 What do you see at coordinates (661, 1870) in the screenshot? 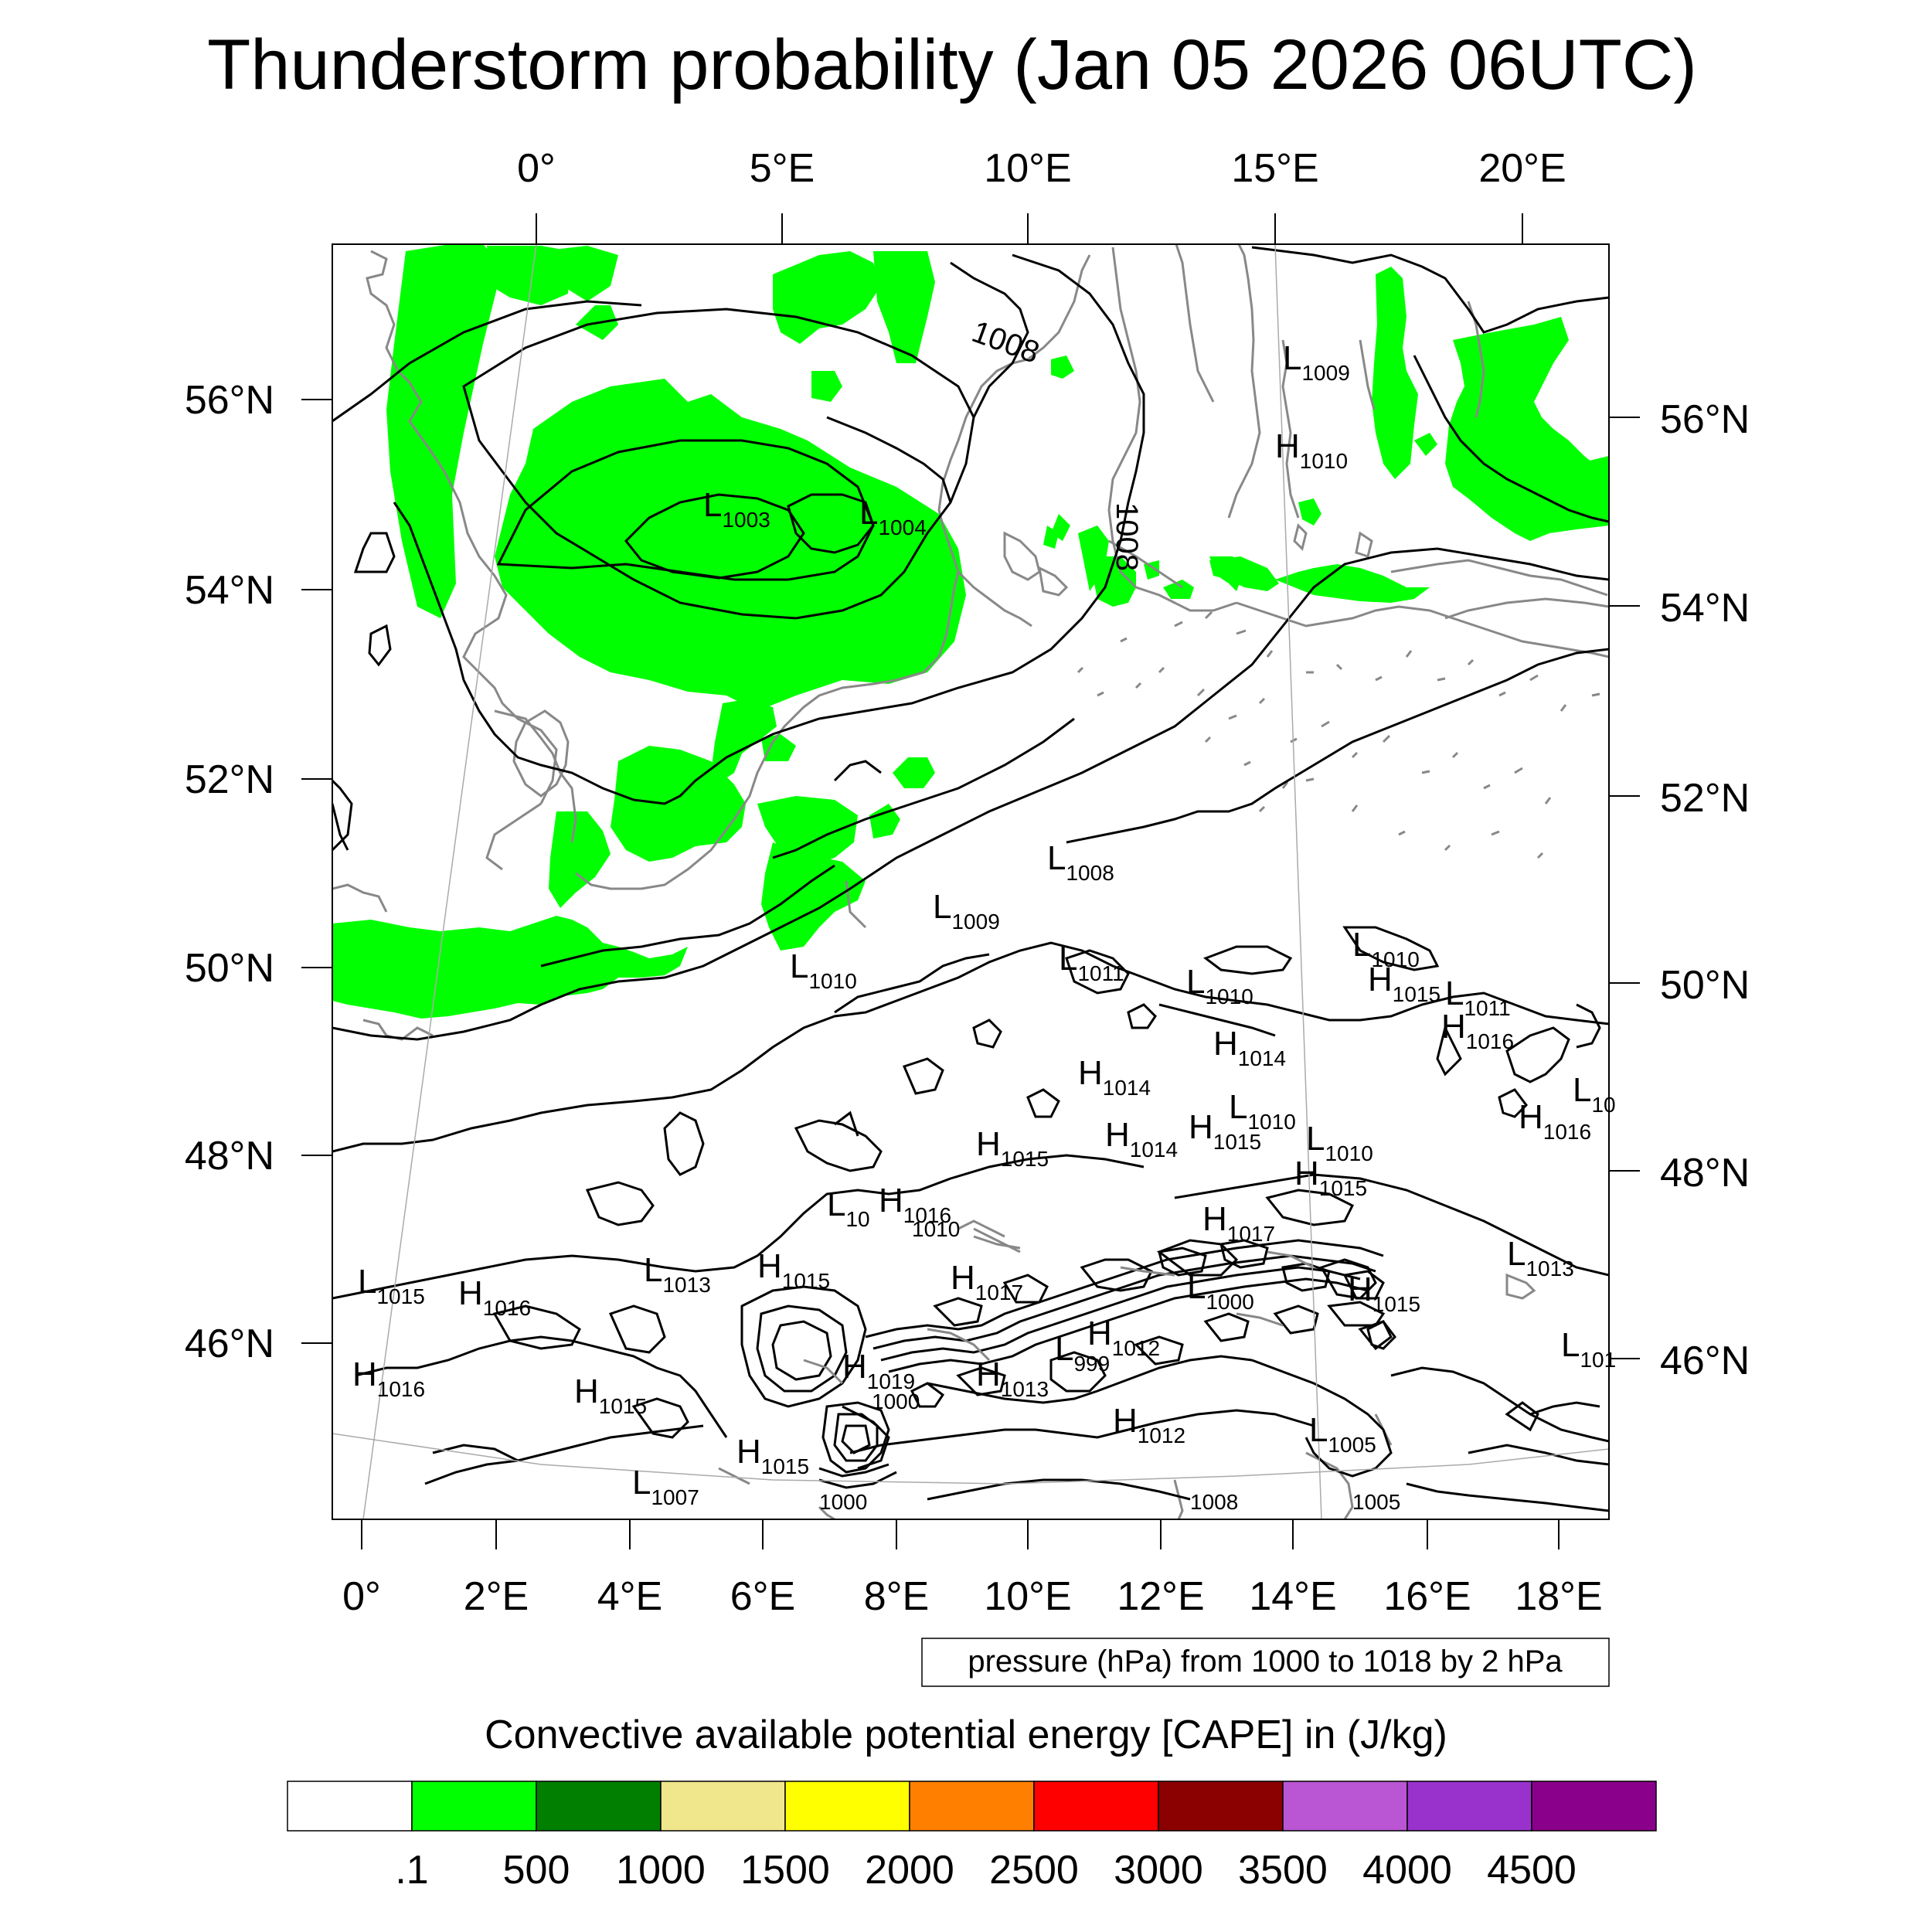
I see `colorbar-tick-label: 1000` at bounding box center [661, 1870].